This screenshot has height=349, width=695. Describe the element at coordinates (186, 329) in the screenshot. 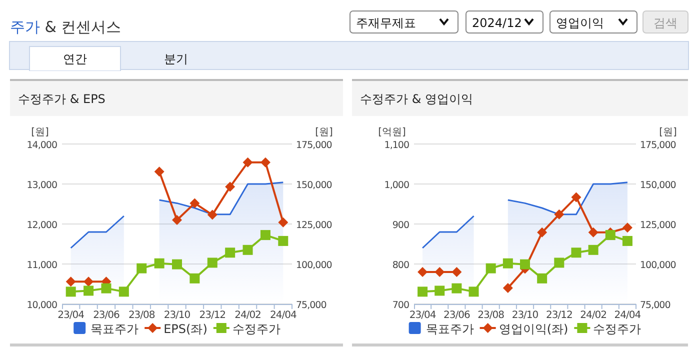

I see `legend-label: EPS(좌)` at that location.